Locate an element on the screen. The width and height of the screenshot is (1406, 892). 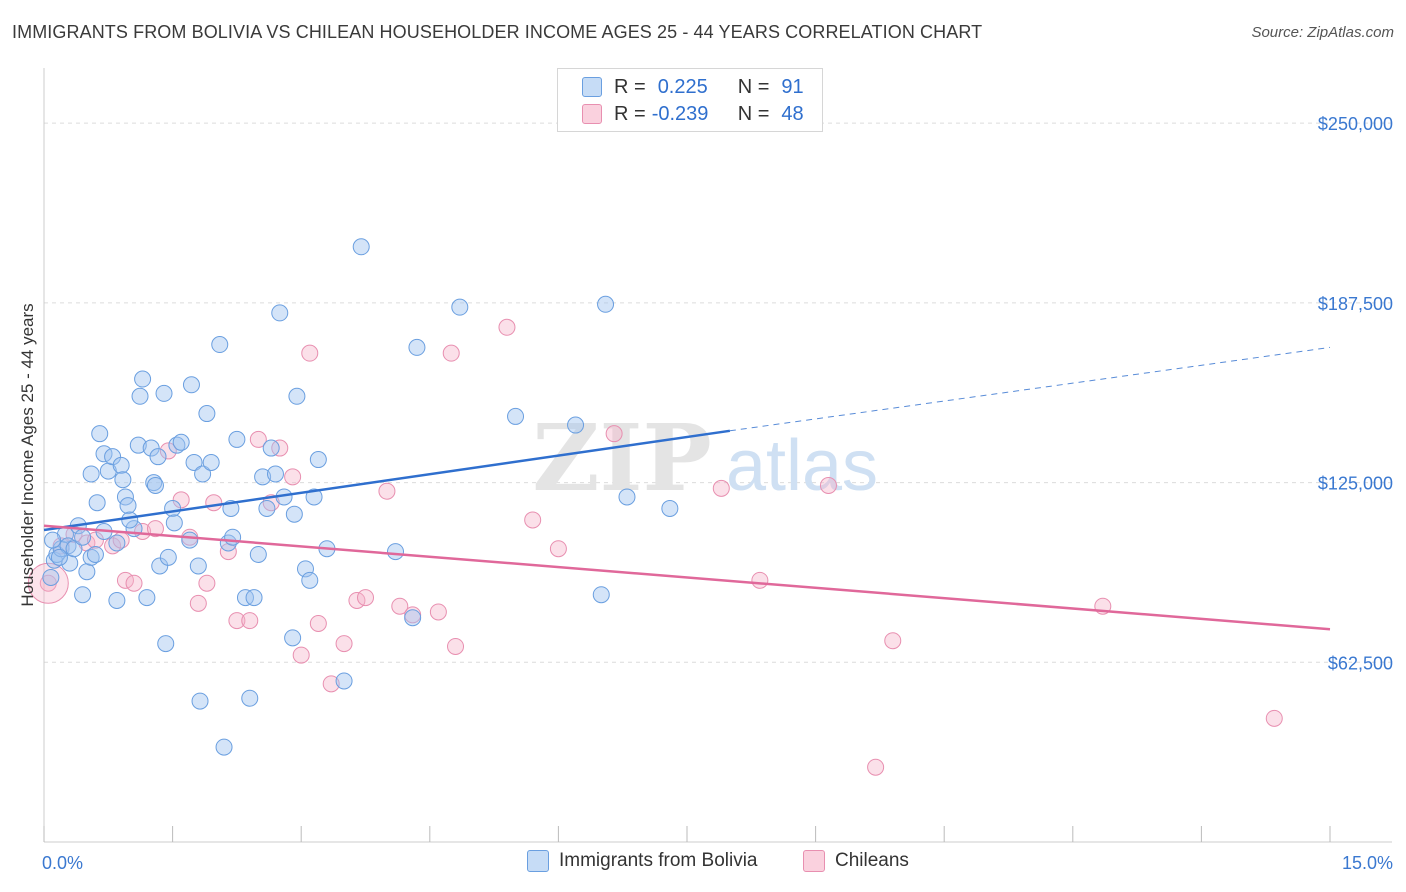
y-tick-label: $187,500 is located at coordinates (1355, 304).